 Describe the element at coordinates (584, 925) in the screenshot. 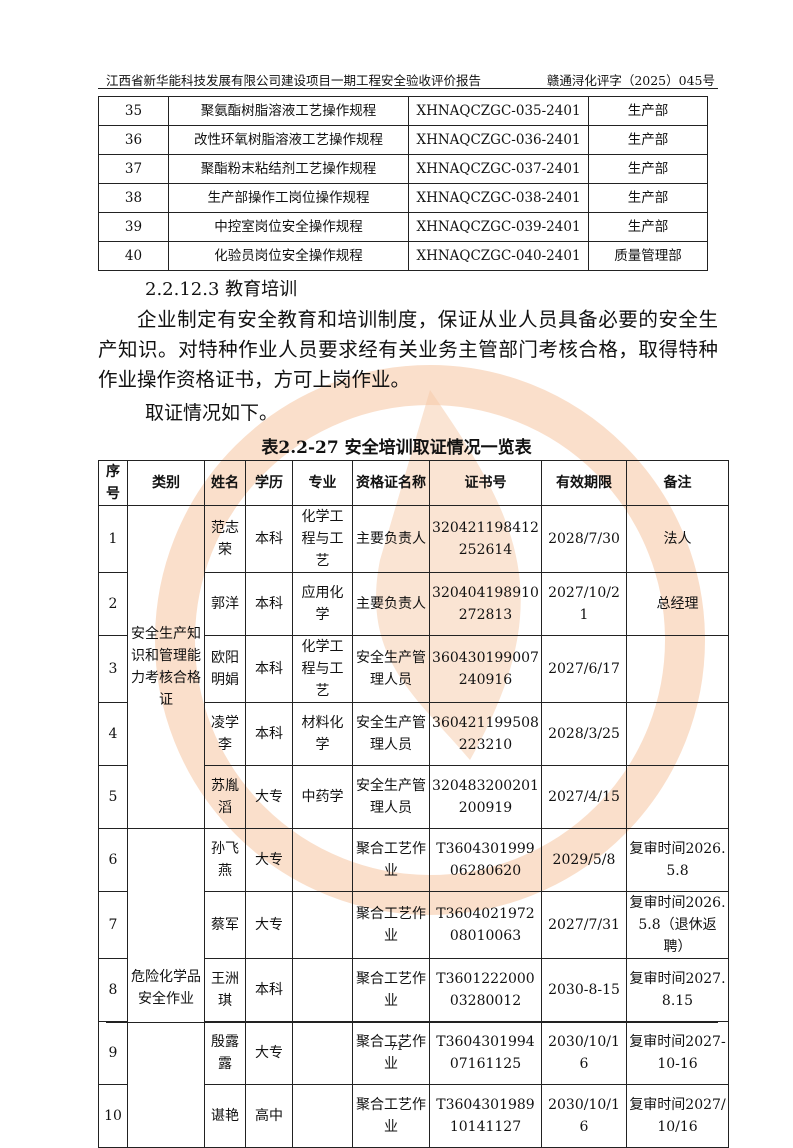

I see `cell: 2027/7/31` at that location.